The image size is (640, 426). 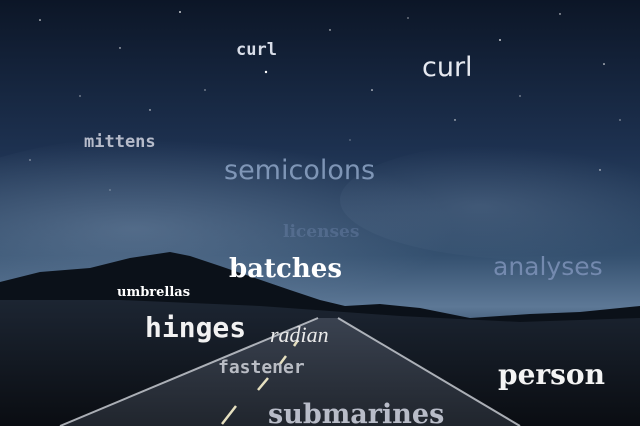 What do you see at coordinates (154, 292) in the screenshot?
I see `word-umbrellas: umbrellas` at bounding box center [154, 292].